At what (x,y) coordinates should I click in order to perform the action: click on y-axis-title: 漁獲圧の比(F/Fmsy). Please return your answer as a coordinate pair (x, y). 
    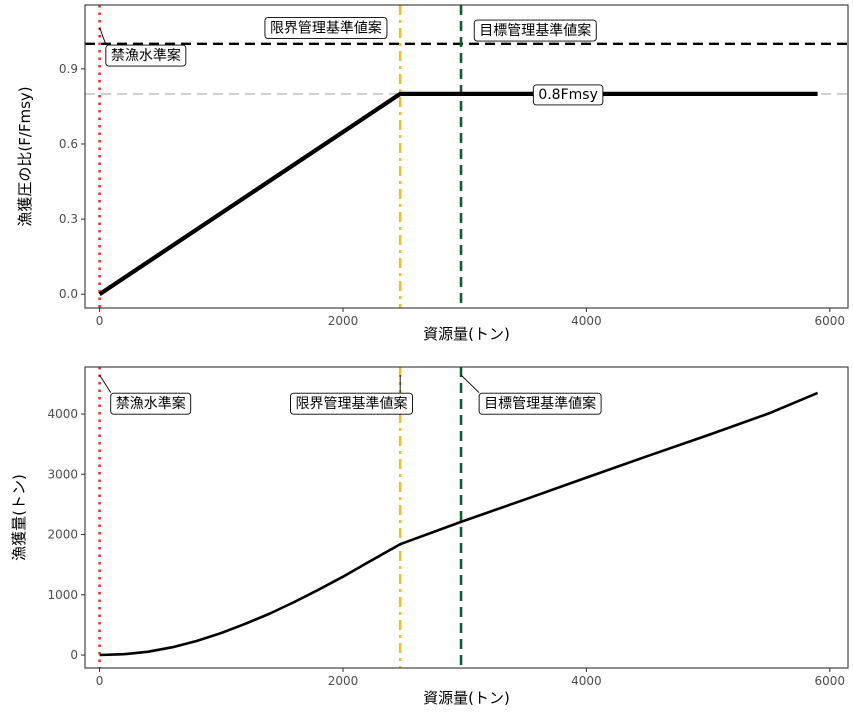
    Looking at the image, I should click on (25, 156).